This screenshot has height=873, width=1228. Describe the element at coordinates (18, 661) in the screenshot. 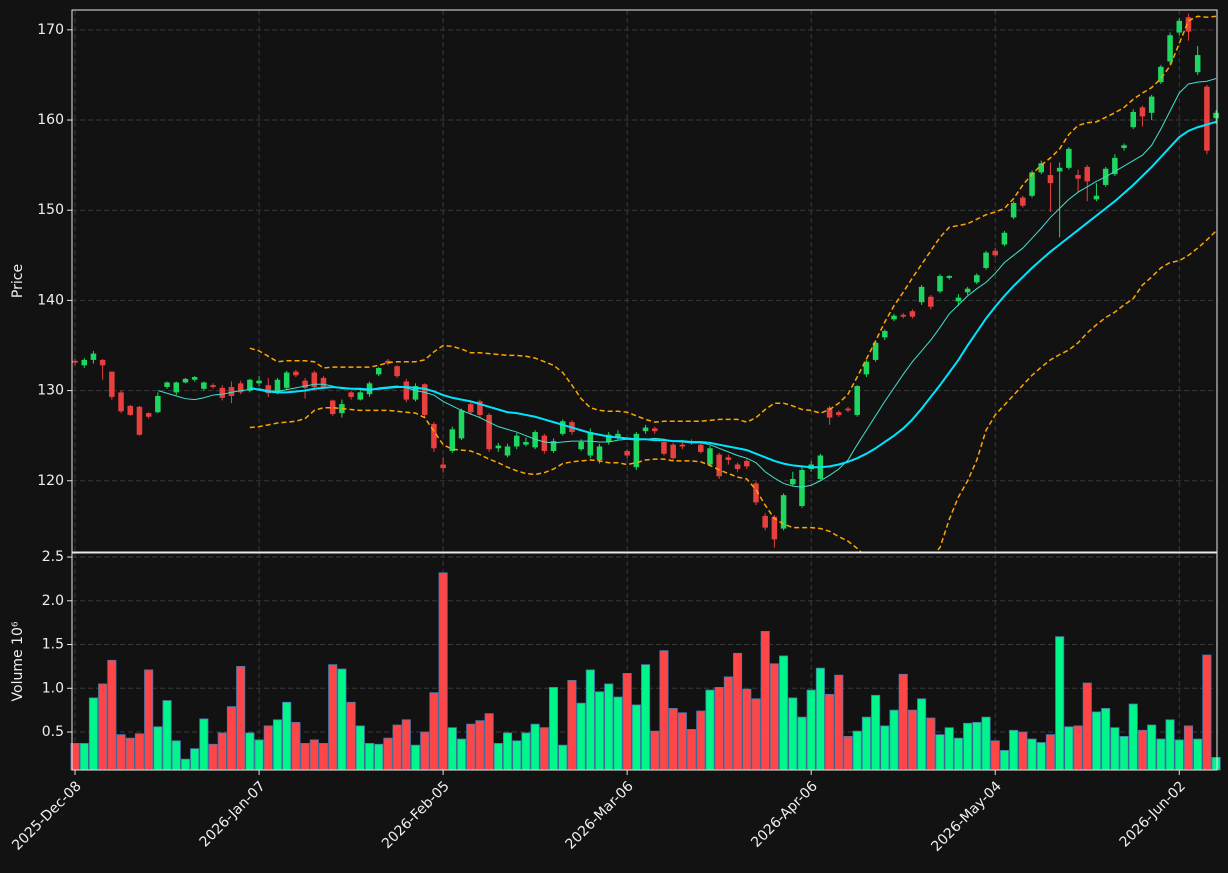

I see `y-axis-label: Volume 10⁶` at that location.